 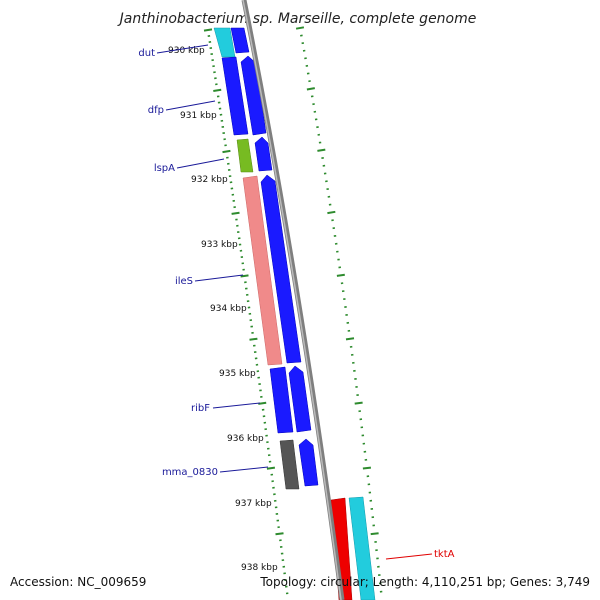 I want to click on ruler-ring, so click(x=246, y=311).